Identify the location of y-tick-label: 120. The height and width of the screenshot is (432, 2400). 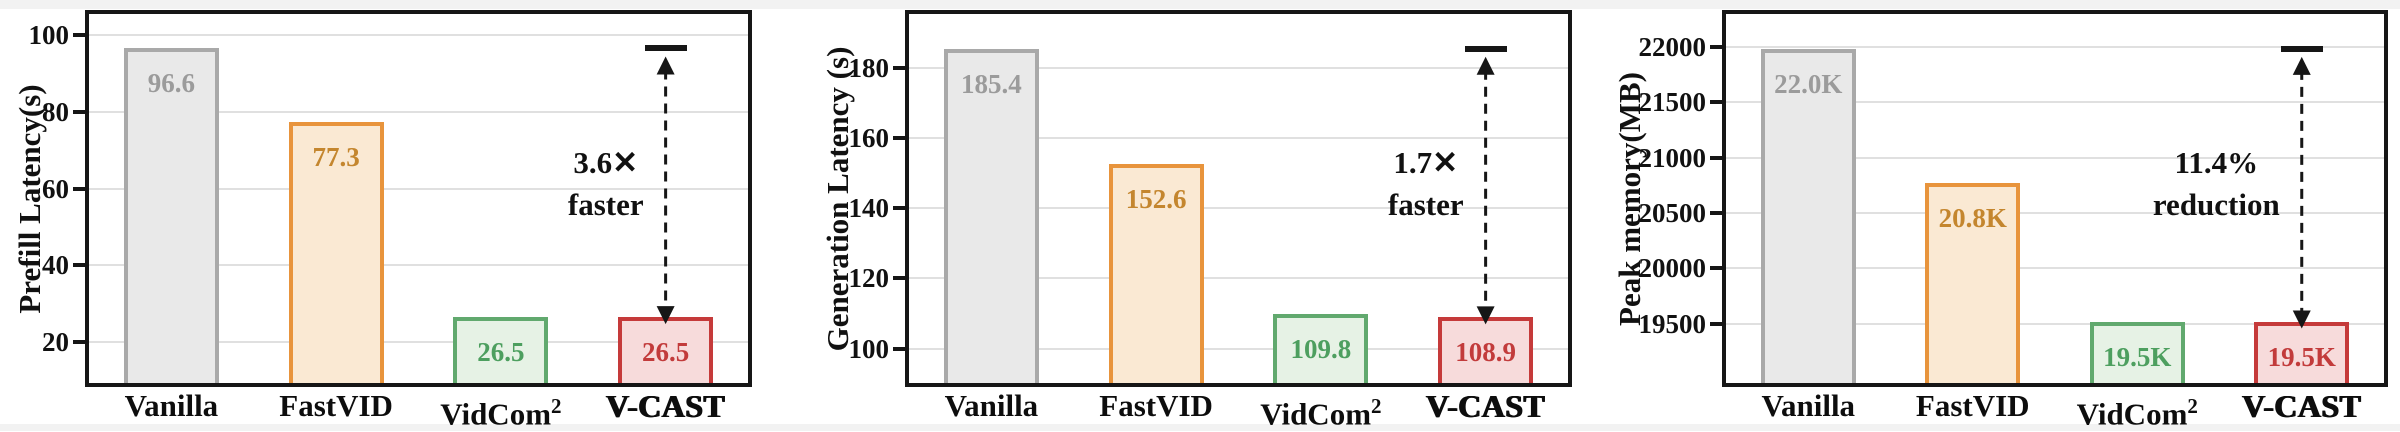
(869, 278).